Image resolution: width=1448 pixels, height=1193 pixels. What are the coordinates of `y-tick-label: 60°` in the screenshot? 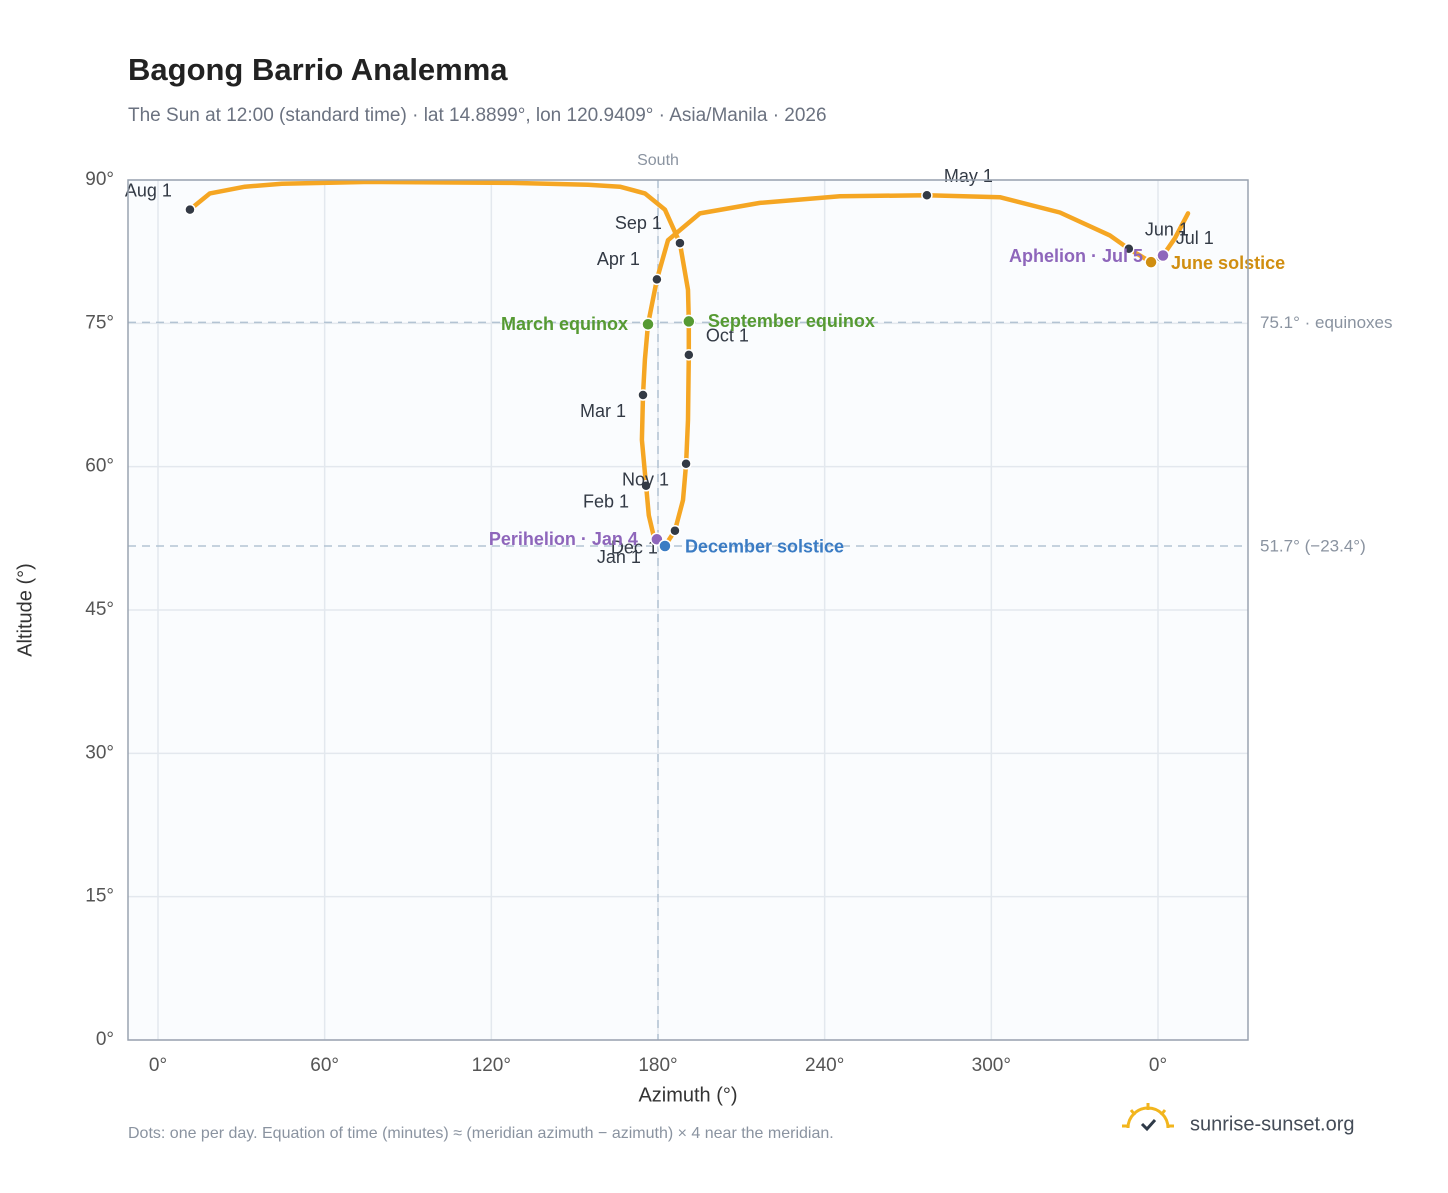 It's located at (99, 466).